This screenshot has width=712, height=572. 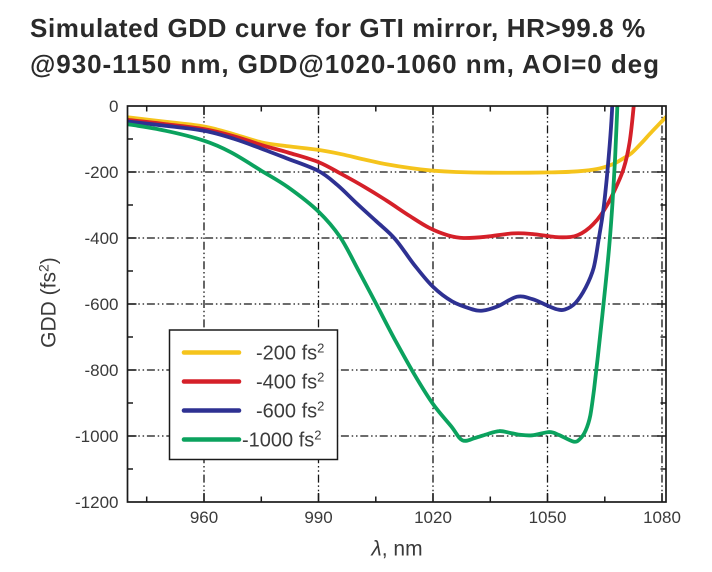 I want to click on svg-text: -800, so click(x=101, y=370).